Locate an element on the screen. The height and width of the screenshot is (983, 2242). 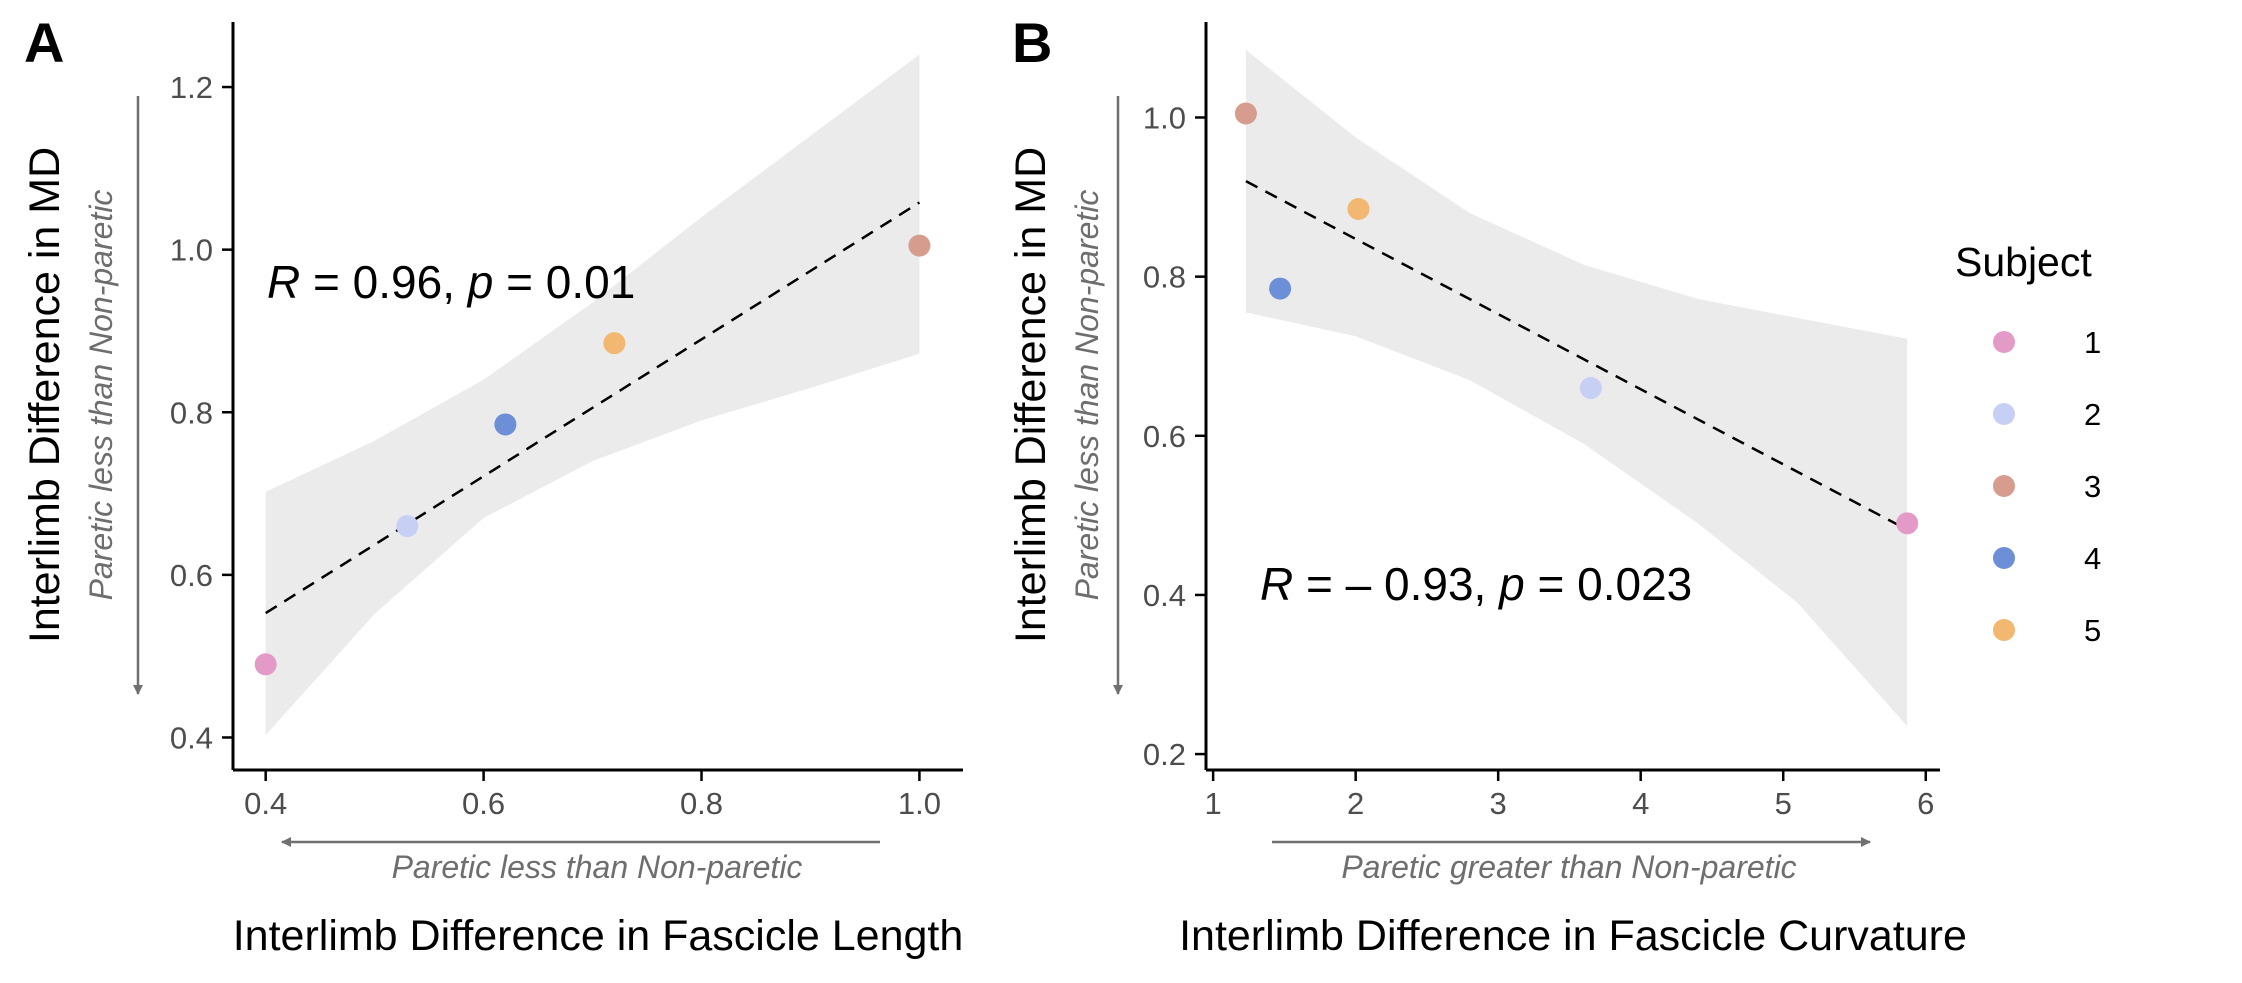
y-tick-label: 0.2 is located at coordinates (1164, 754).